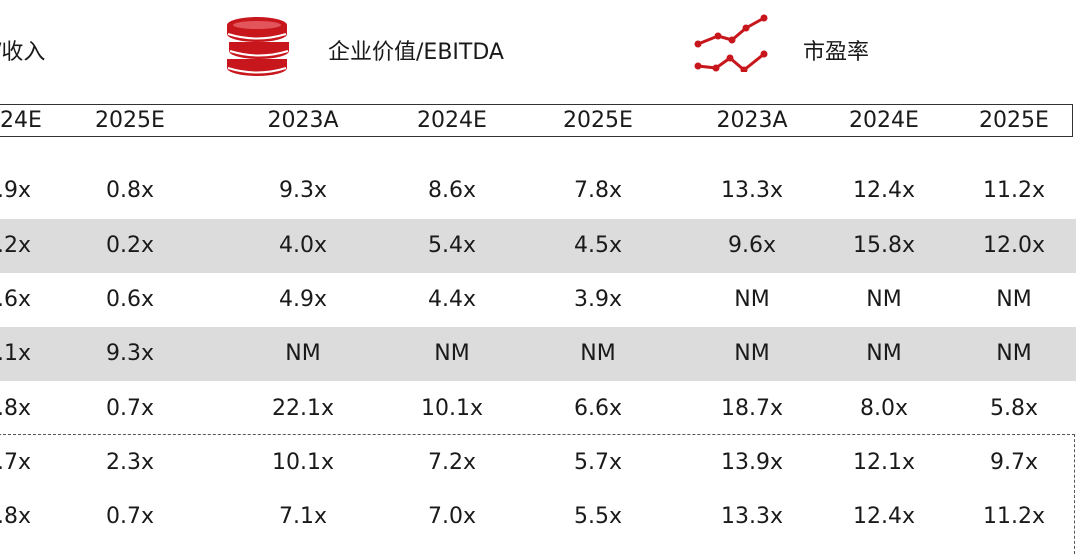 This screenshot has width=1080, height=554. Describe the element at coordinates (16, 190) in the screenshot. I see `table-cell: .9x` at that location.